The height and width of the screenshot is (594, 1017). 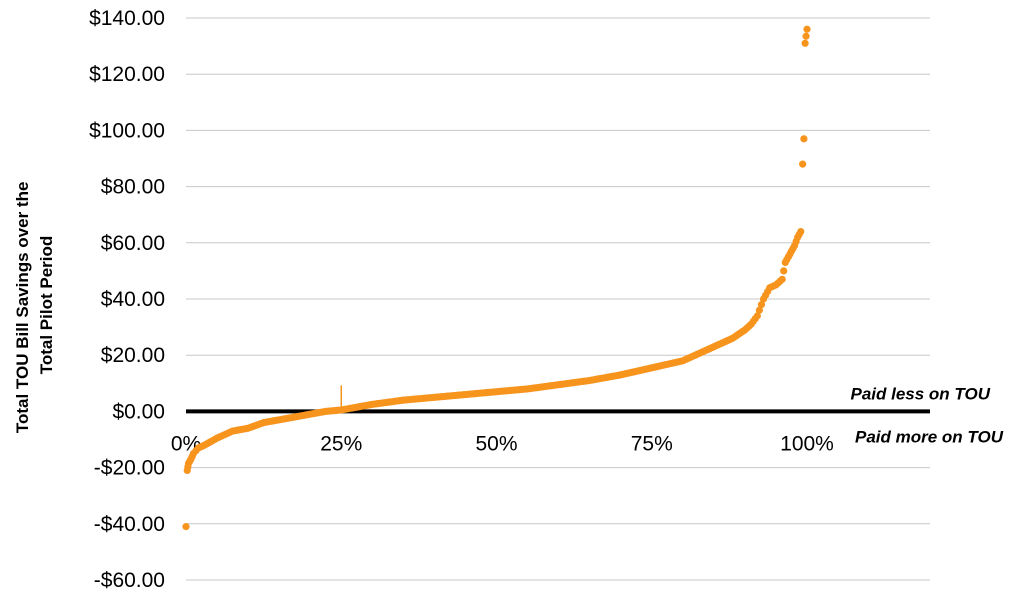 I want to click on y-tick-label: $0.00, so click(x=138, y=411).